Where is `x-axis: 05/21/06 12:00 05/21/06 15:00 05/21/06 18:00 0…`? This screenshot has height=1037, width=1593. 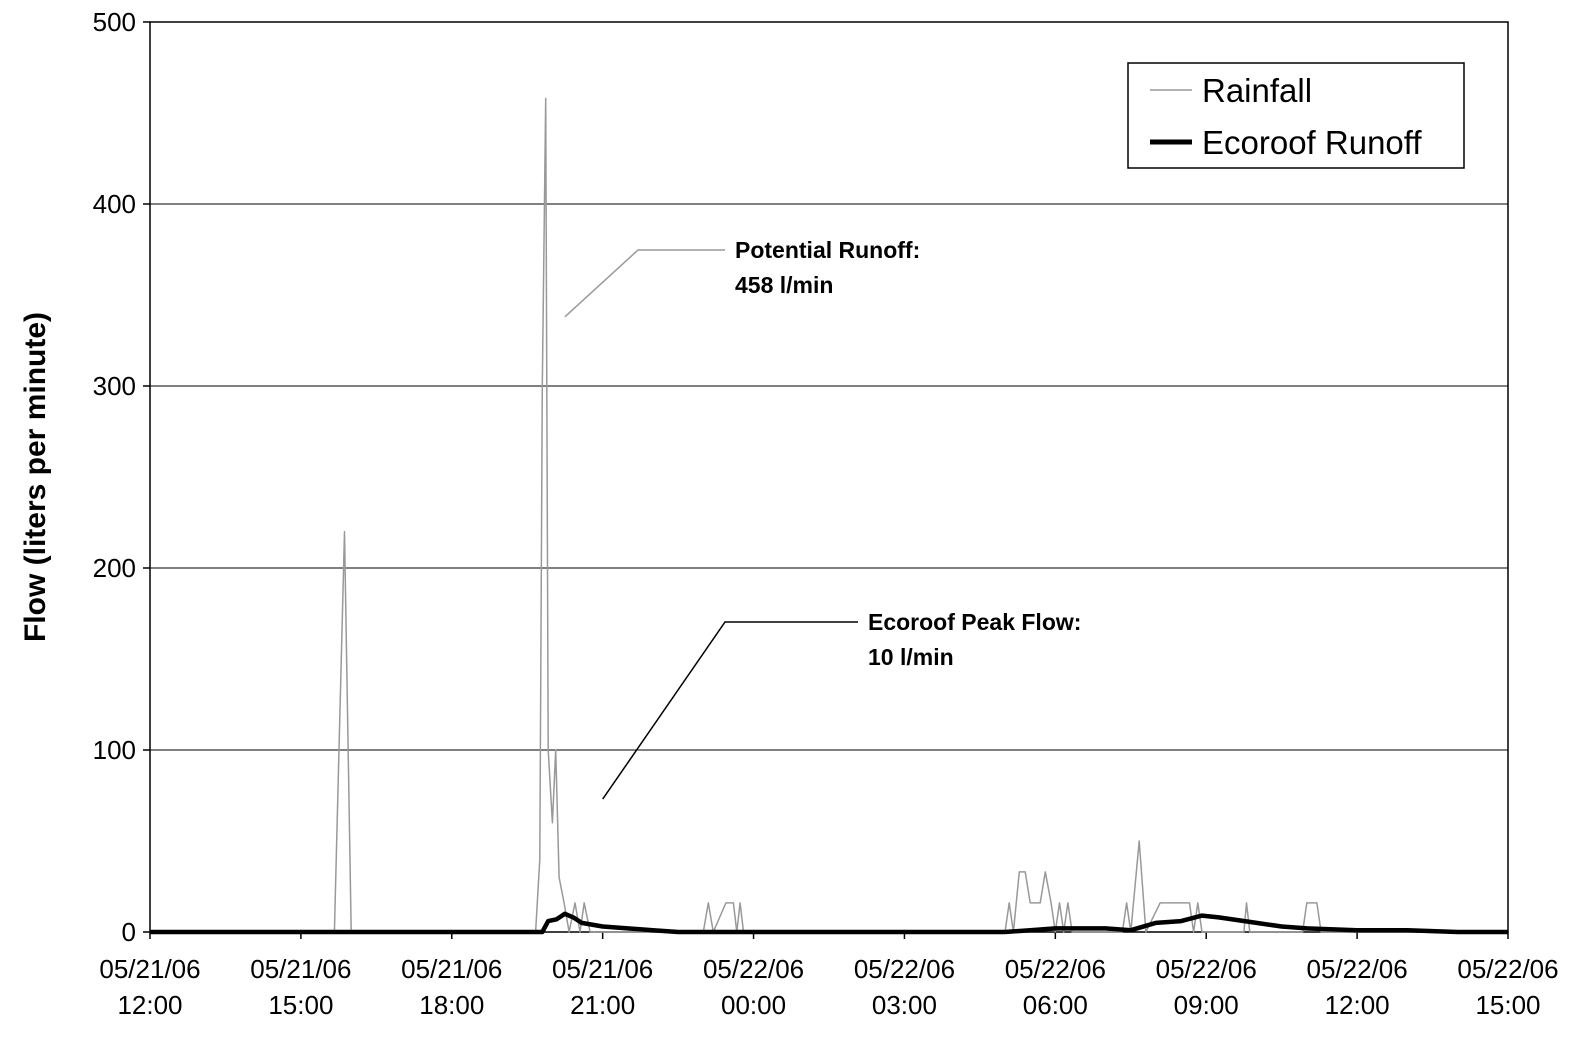
x-axis: 05/21/06 12:00 05/21/06 15:00 05/21/06 18:00 0… is located at coordinates (829, 976).